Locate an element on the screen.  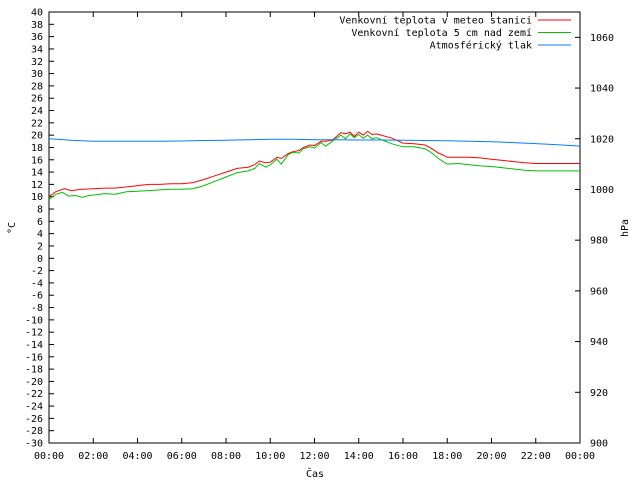
y-right-tick-label: 1020 is located at coordinates (602, 139).